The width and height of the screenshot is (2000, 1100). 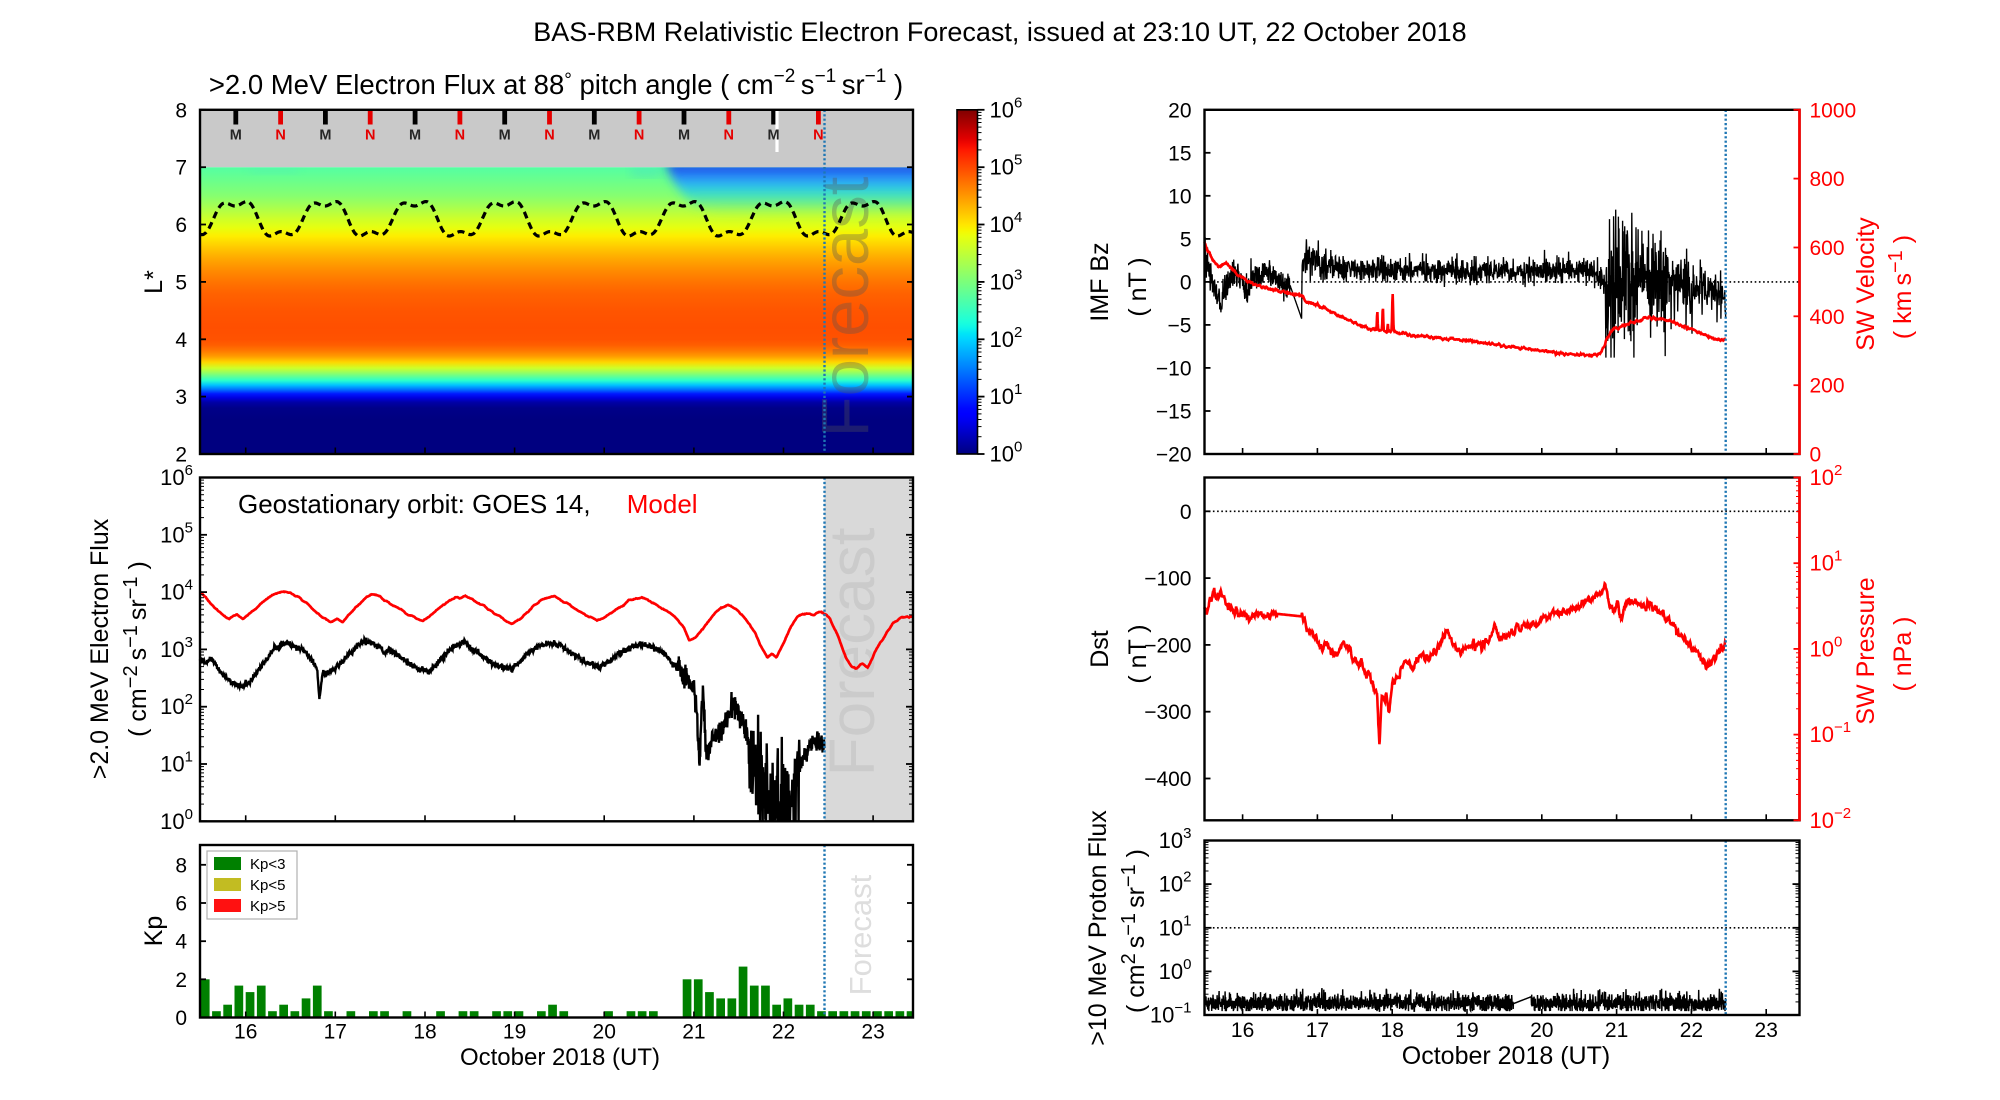 What do you see at coordinates (1866, 284) in the screenshot?
I see `svg-text: SW Velocity` at bounding box center [1866, 284].